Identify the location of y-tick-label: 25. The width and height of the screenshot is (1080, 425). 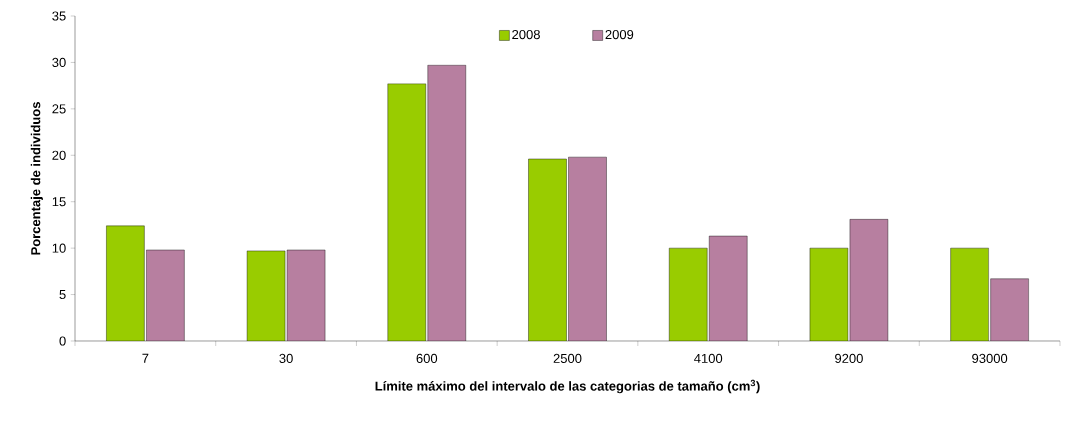
(59, 109).